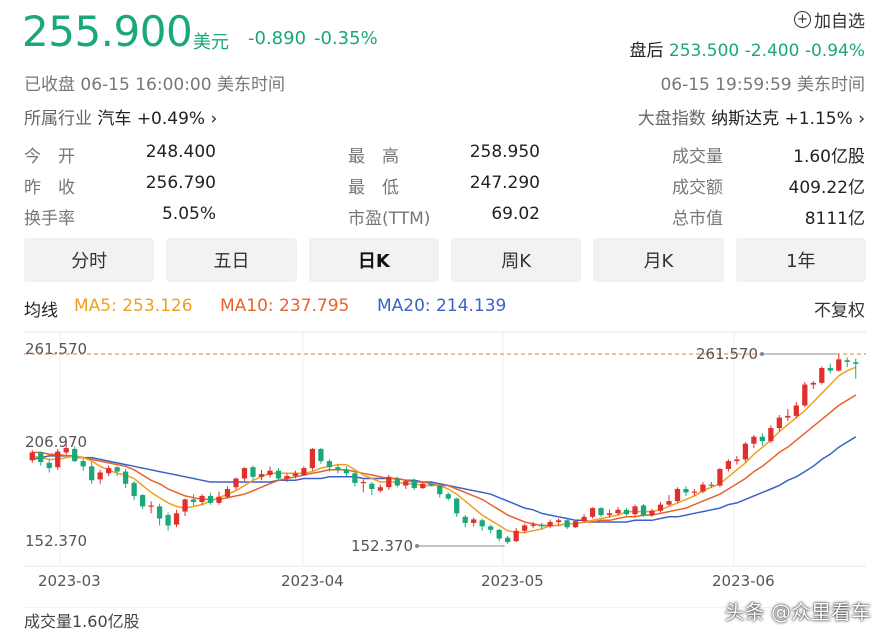 The height and width of the screenshot is (638, 891). I want to click on tab-five-day: 五日, so click(231, 260).